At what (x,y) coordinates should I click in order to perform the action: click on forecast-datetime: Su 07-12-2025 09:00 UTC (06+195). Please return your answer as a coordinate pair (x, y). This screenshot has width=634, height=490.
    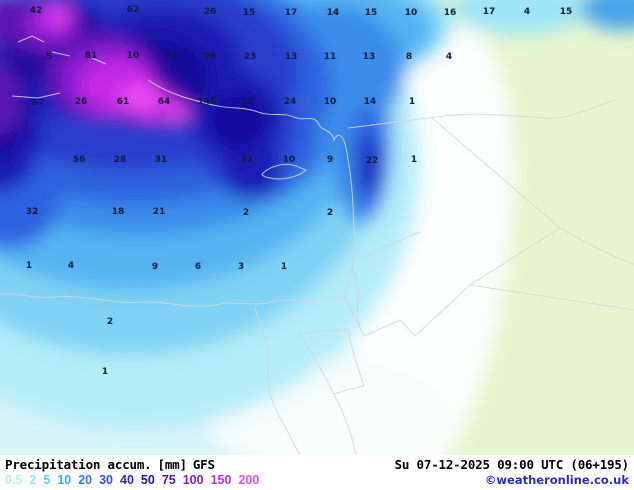
    Looking at the image, I should click on (512, 464).